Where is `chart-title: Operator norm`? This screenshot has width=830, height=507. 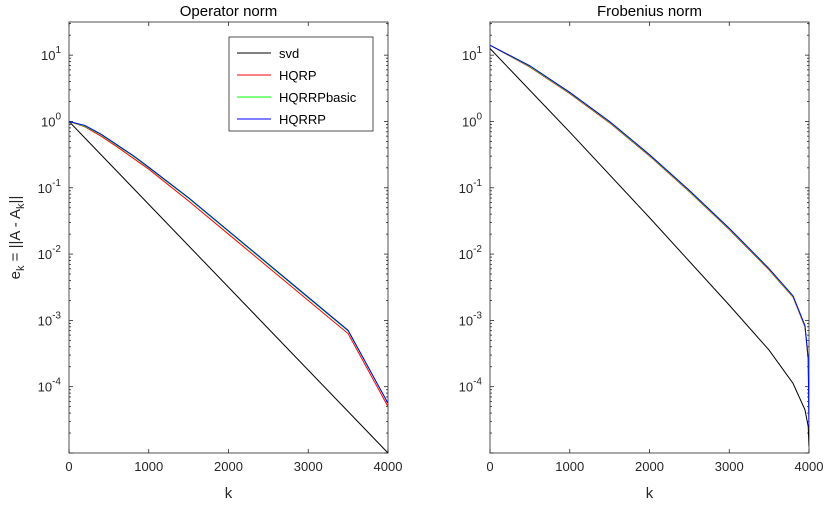
chart-title: Operator norm is located at coordinates (229, 11).